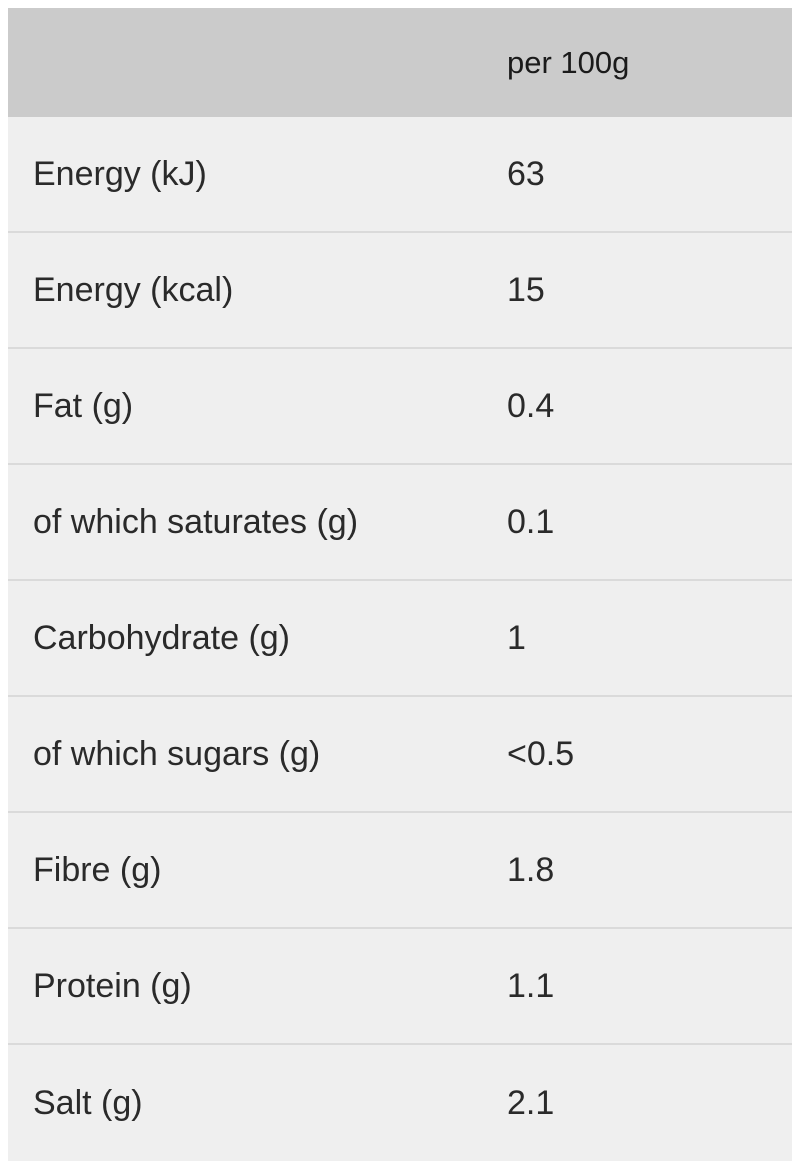  Describe the element at coordinates (568, 62) in the screenshot. I see `header-cell: per 100g` at that location.